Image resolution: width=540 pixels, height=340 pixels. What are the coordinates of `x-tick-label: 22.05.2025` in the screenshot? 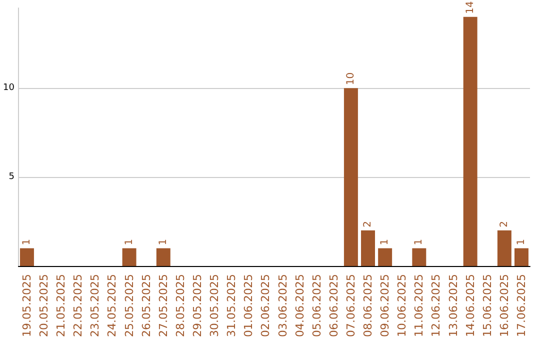 It's located at (78, 306).